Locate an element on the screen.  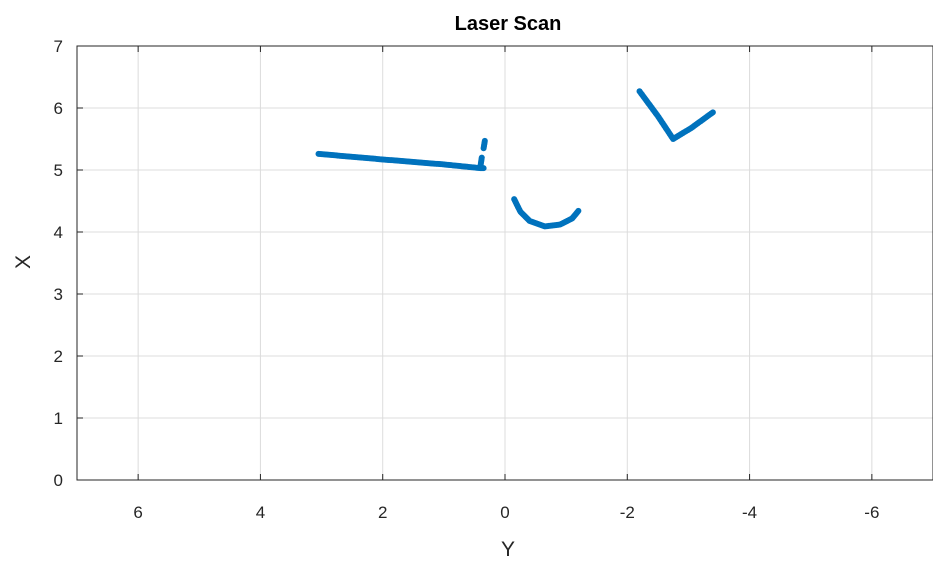
x-tick-label: 0 is located at coordinates (504, 512).